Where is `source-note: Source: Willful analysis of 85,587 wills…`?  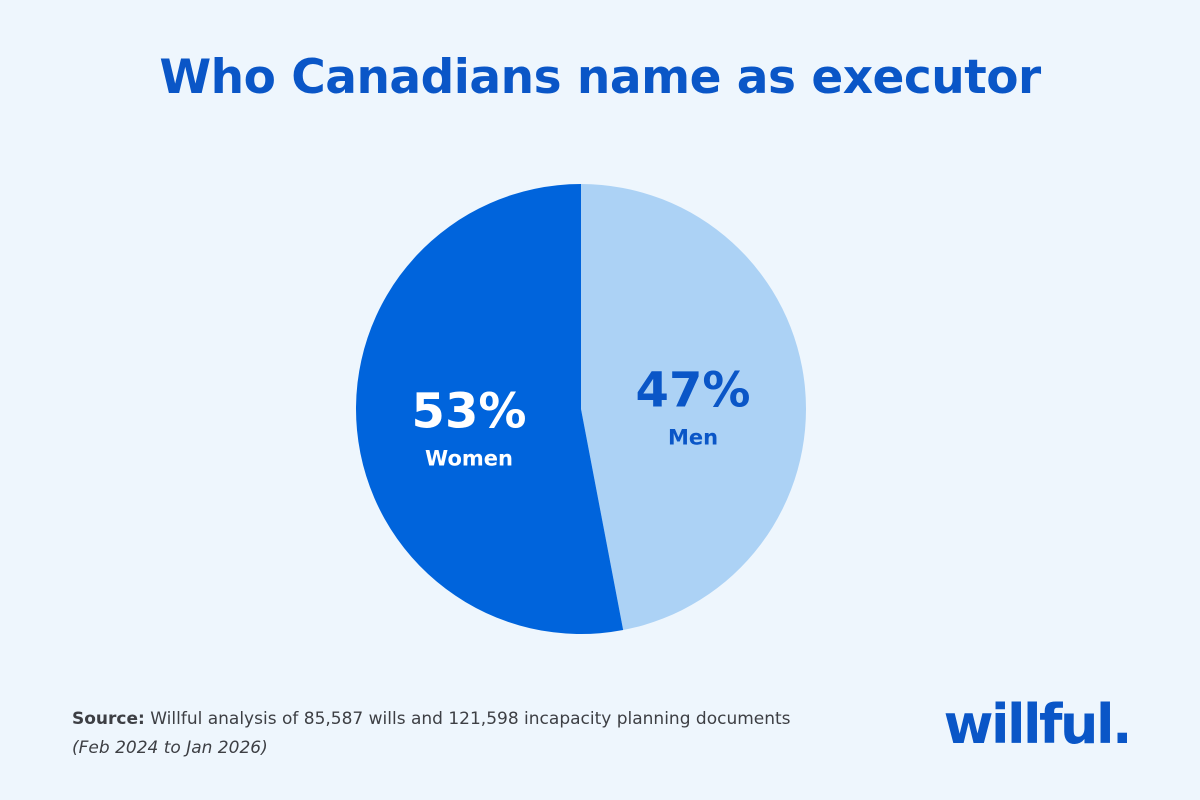
source-note: Source: Willful analysis of 85,587 wills… is located at coordinates (431, 734).